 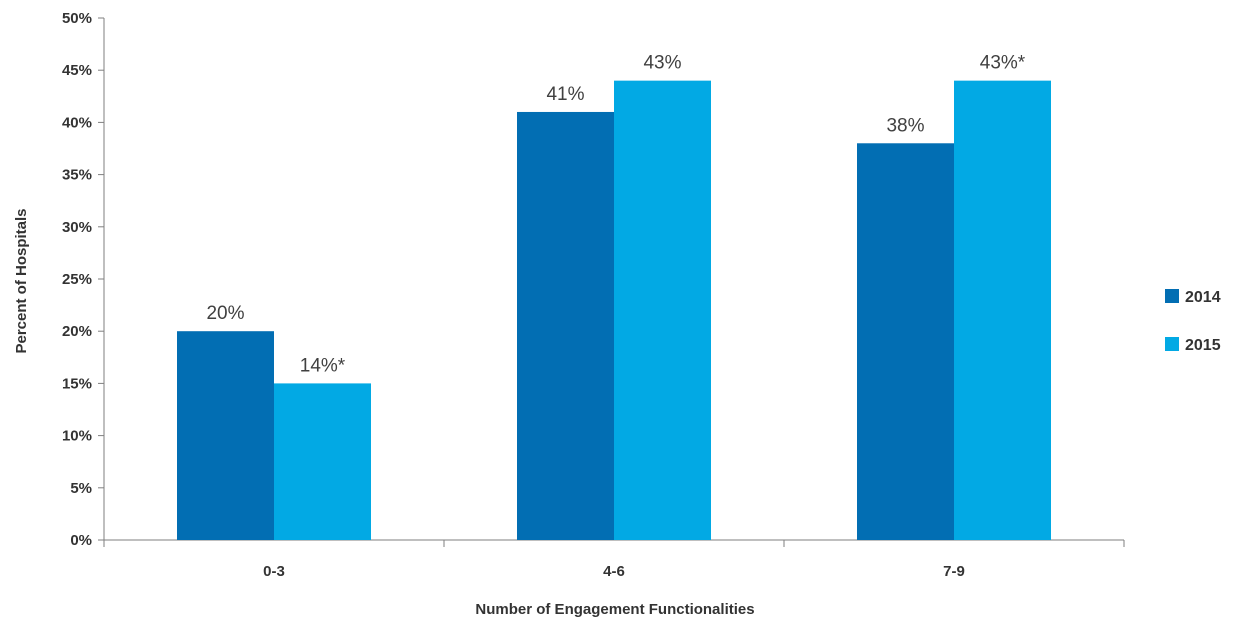 I want to click on y-tick-label: 15%, so click(x=77, y=383).